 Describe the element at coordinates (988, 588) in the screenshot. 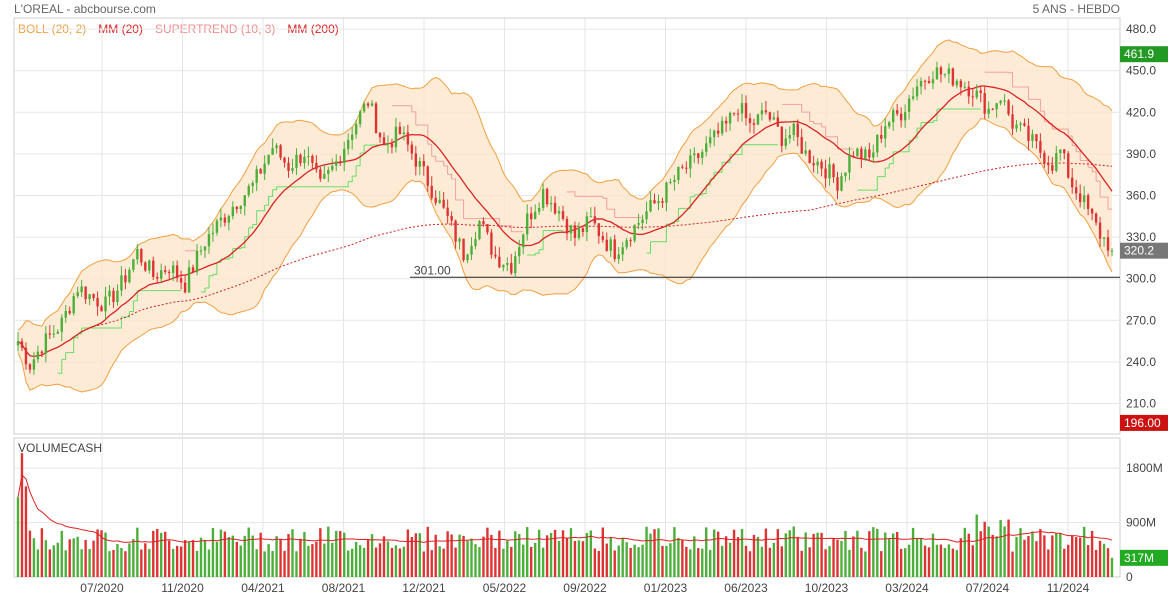

I see `x-tick-label: 07/2024` at that location.